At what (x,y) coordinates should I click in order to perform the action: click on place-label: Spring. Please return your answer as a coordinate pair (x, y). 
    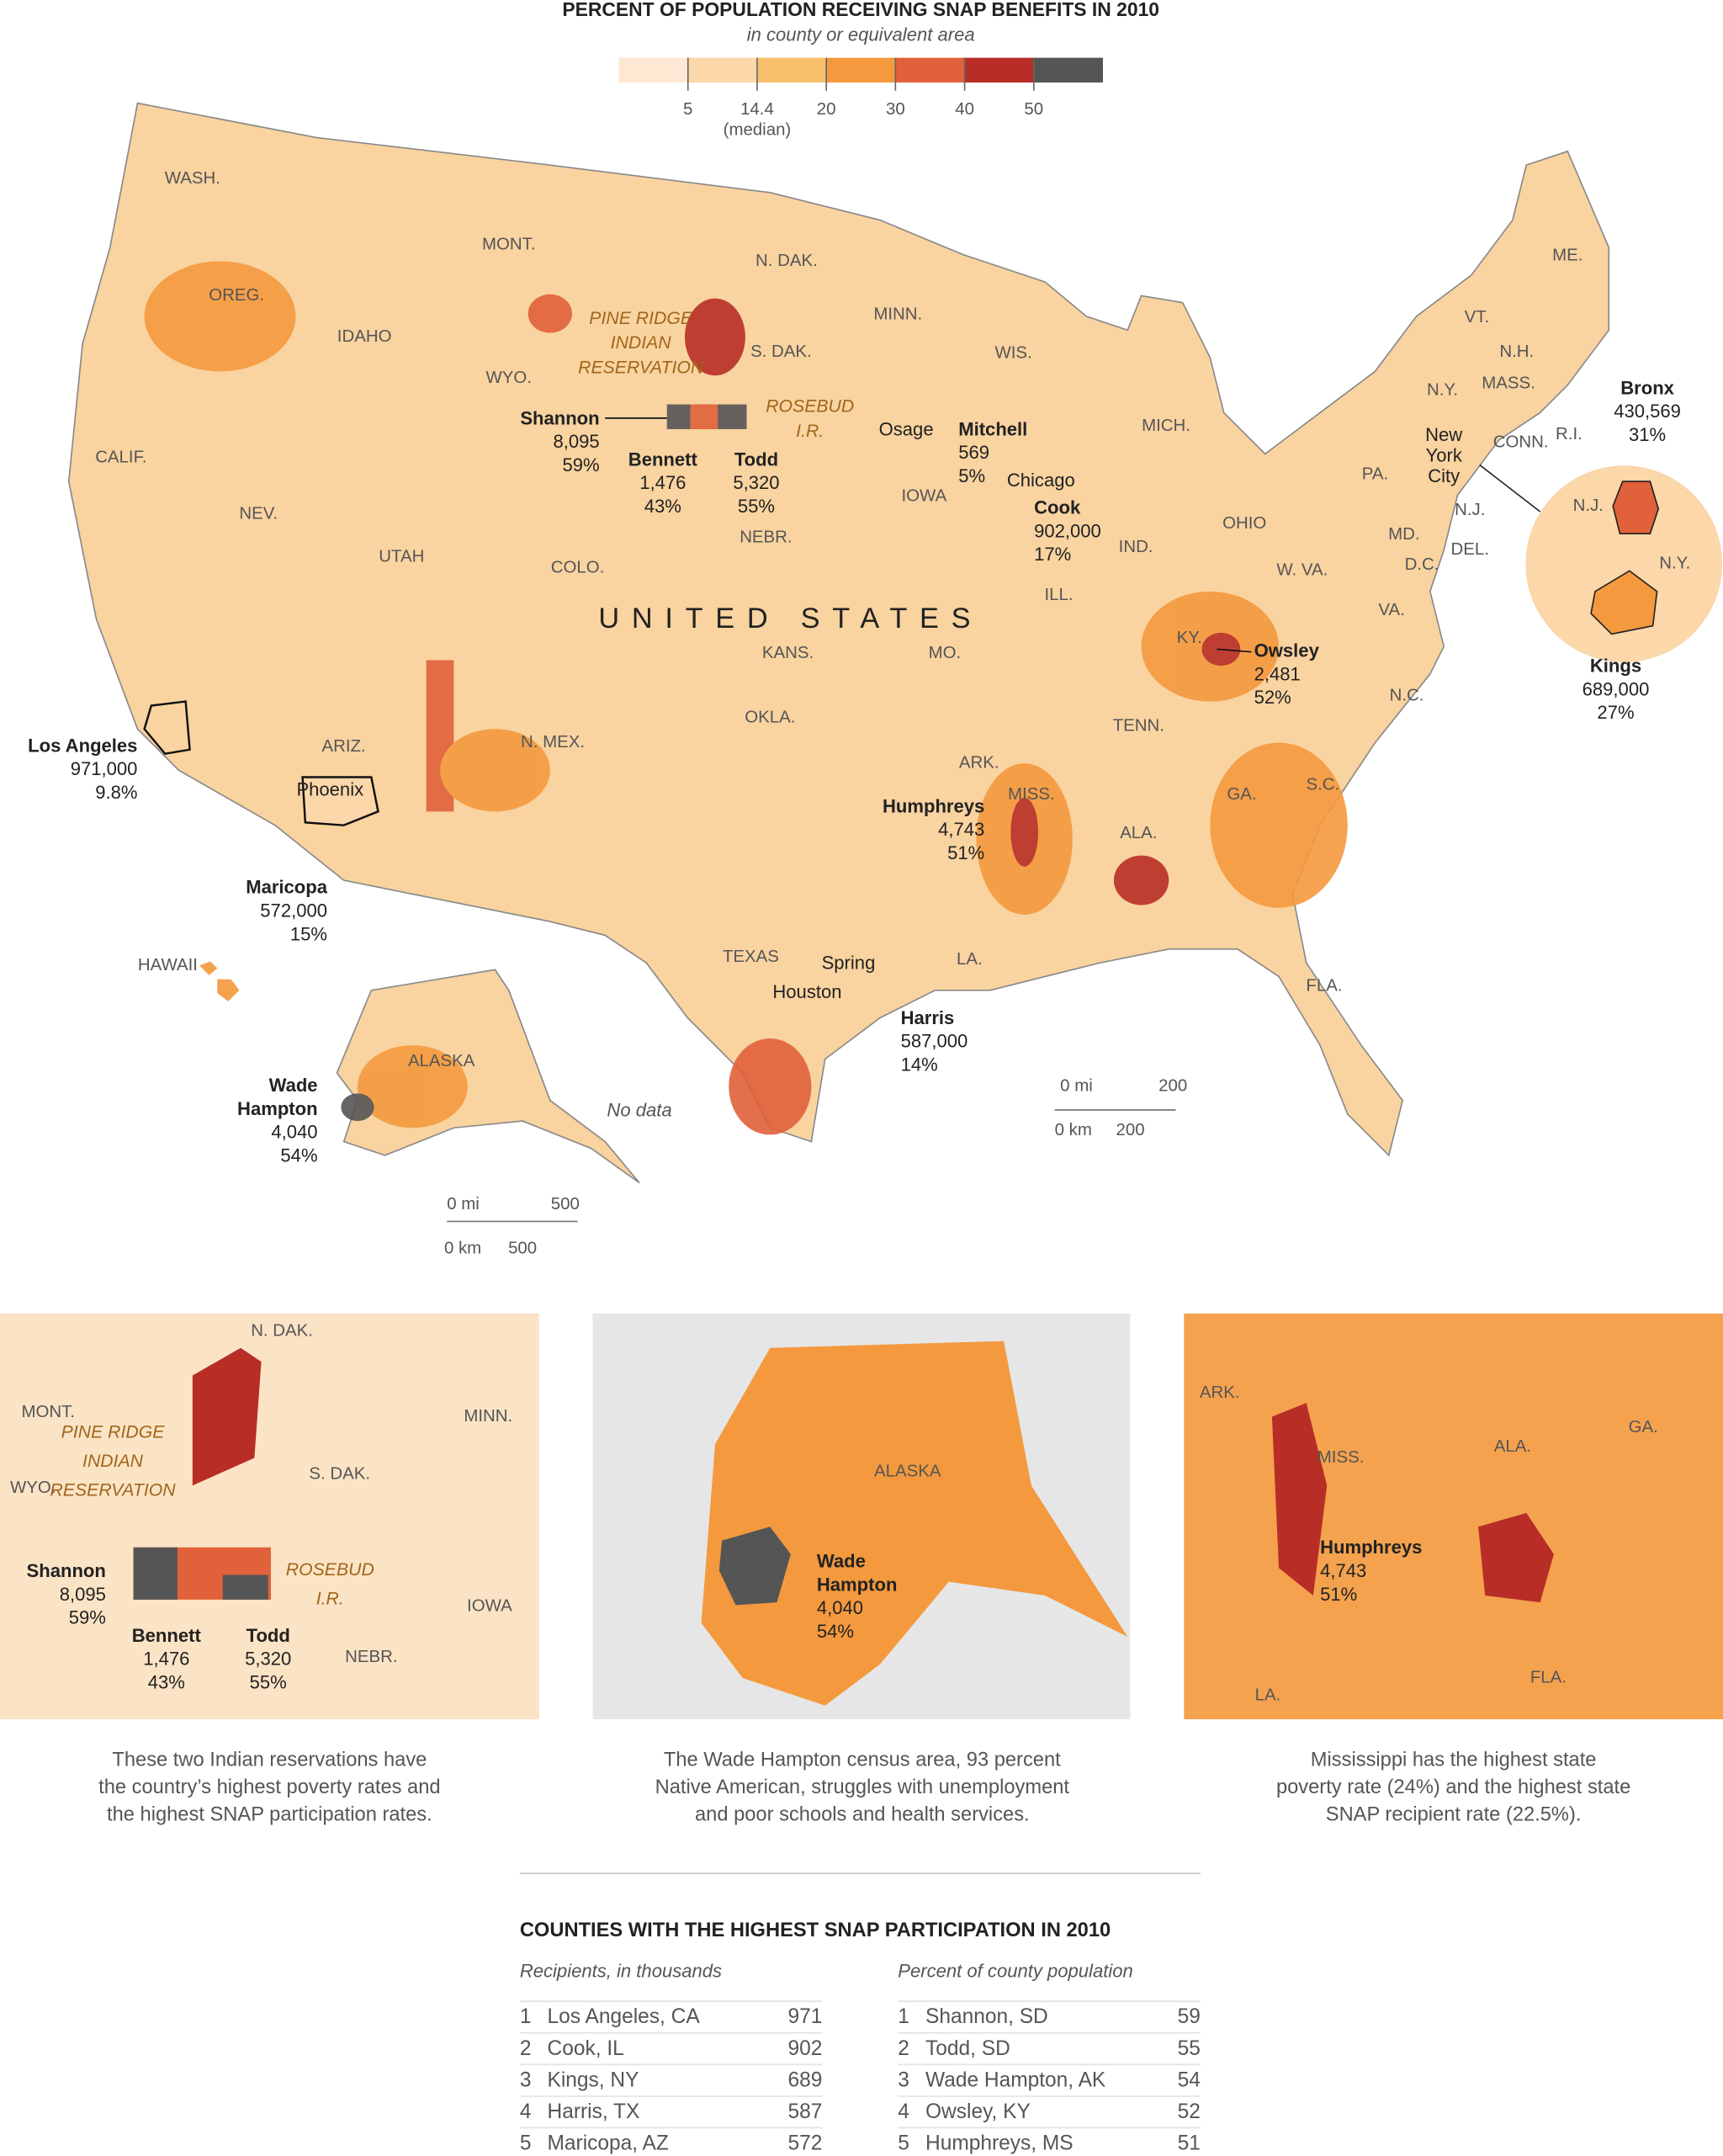
    Looking at the image, I should click on (849, 963).